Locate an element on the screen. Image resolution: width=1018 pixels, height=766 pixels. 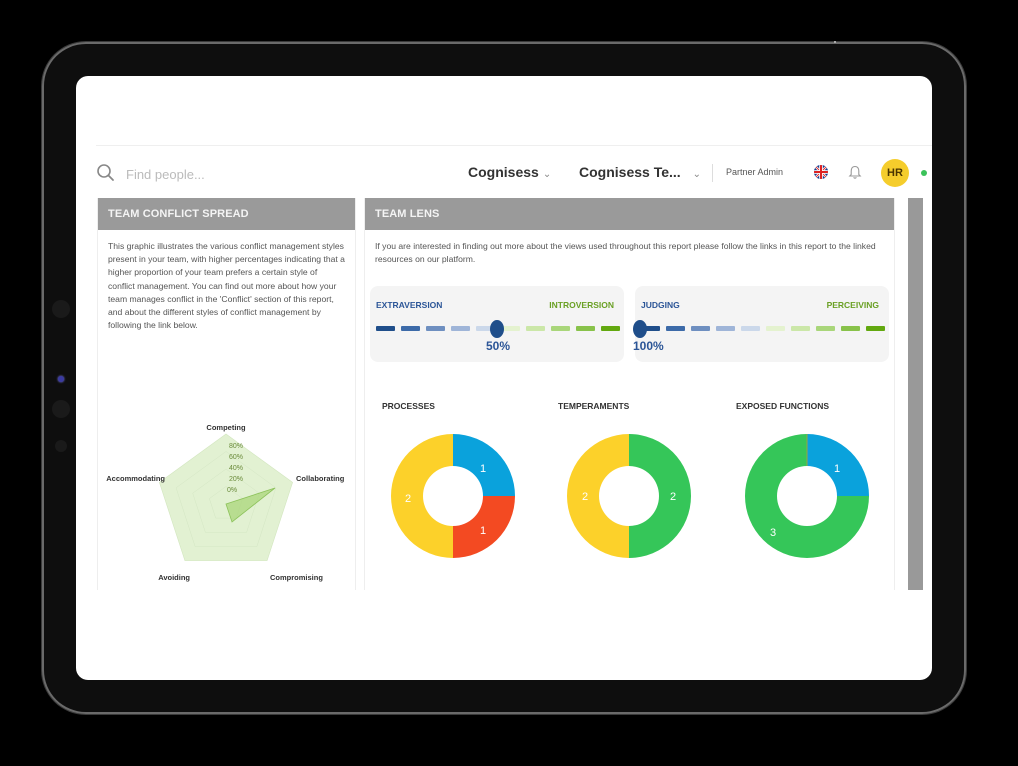
exposed-functions-donut-chart: 1 3 is located at coordinates (807, 496).